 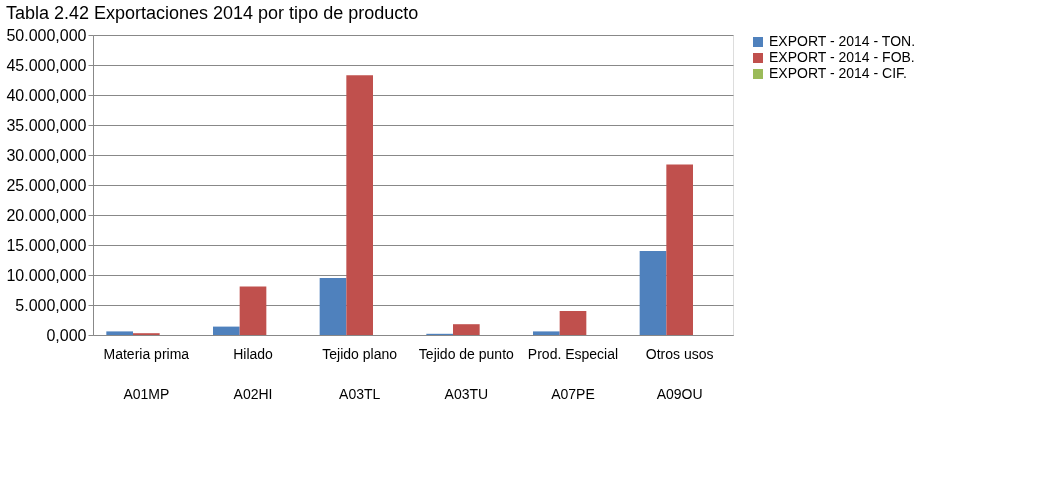 What do you see at coordinates (66, 335) in the screenshot?
I see `y-tick-label: 0,000` at bounding box center [66, 335].